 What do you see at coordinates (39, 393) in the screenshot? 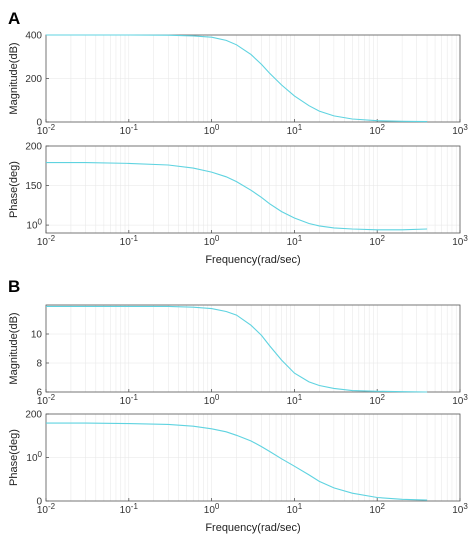
I see `y-tick-label: 6` at bounding box center [39, 393].